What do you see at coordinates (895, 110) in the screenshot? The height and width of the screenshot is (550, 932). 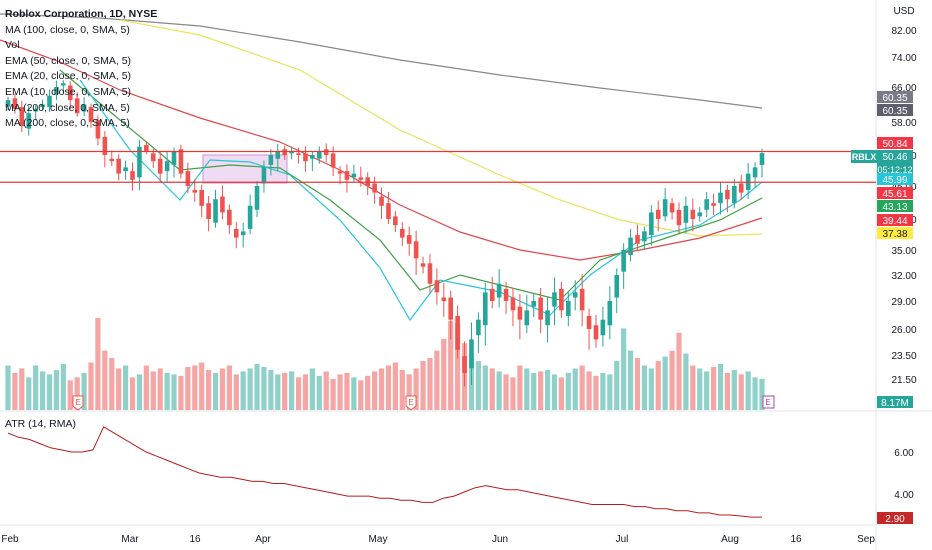 I see `price-label: 60.35` at bounding box center [895, 110].